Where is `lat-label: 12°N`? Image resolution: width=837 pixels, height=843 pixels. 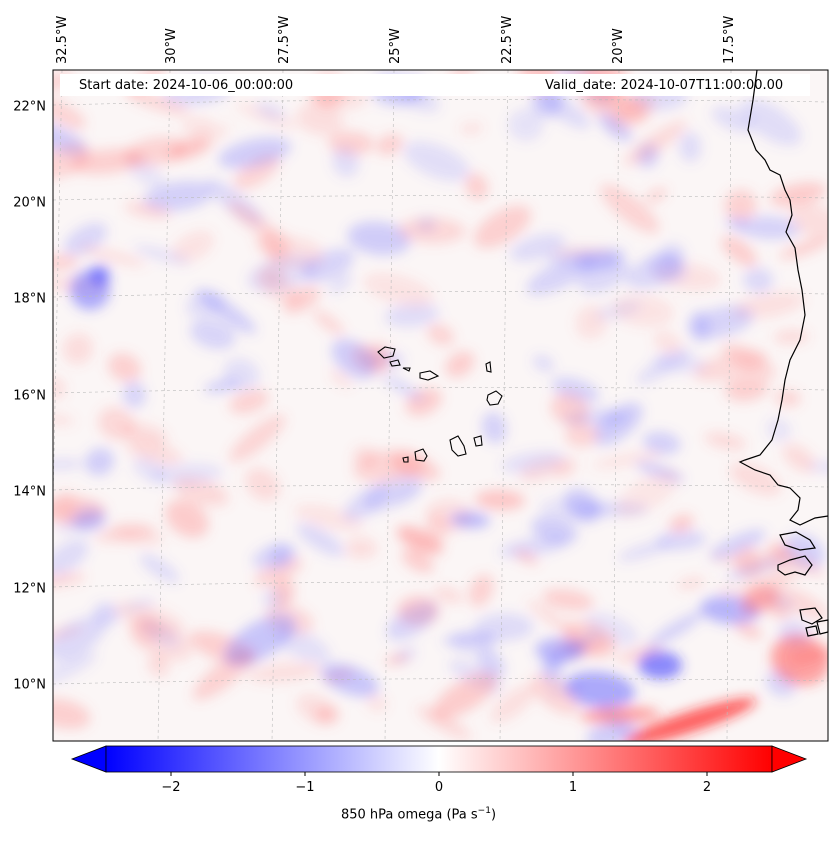 lat-label: 12°N is located at coordinates (29, 589).